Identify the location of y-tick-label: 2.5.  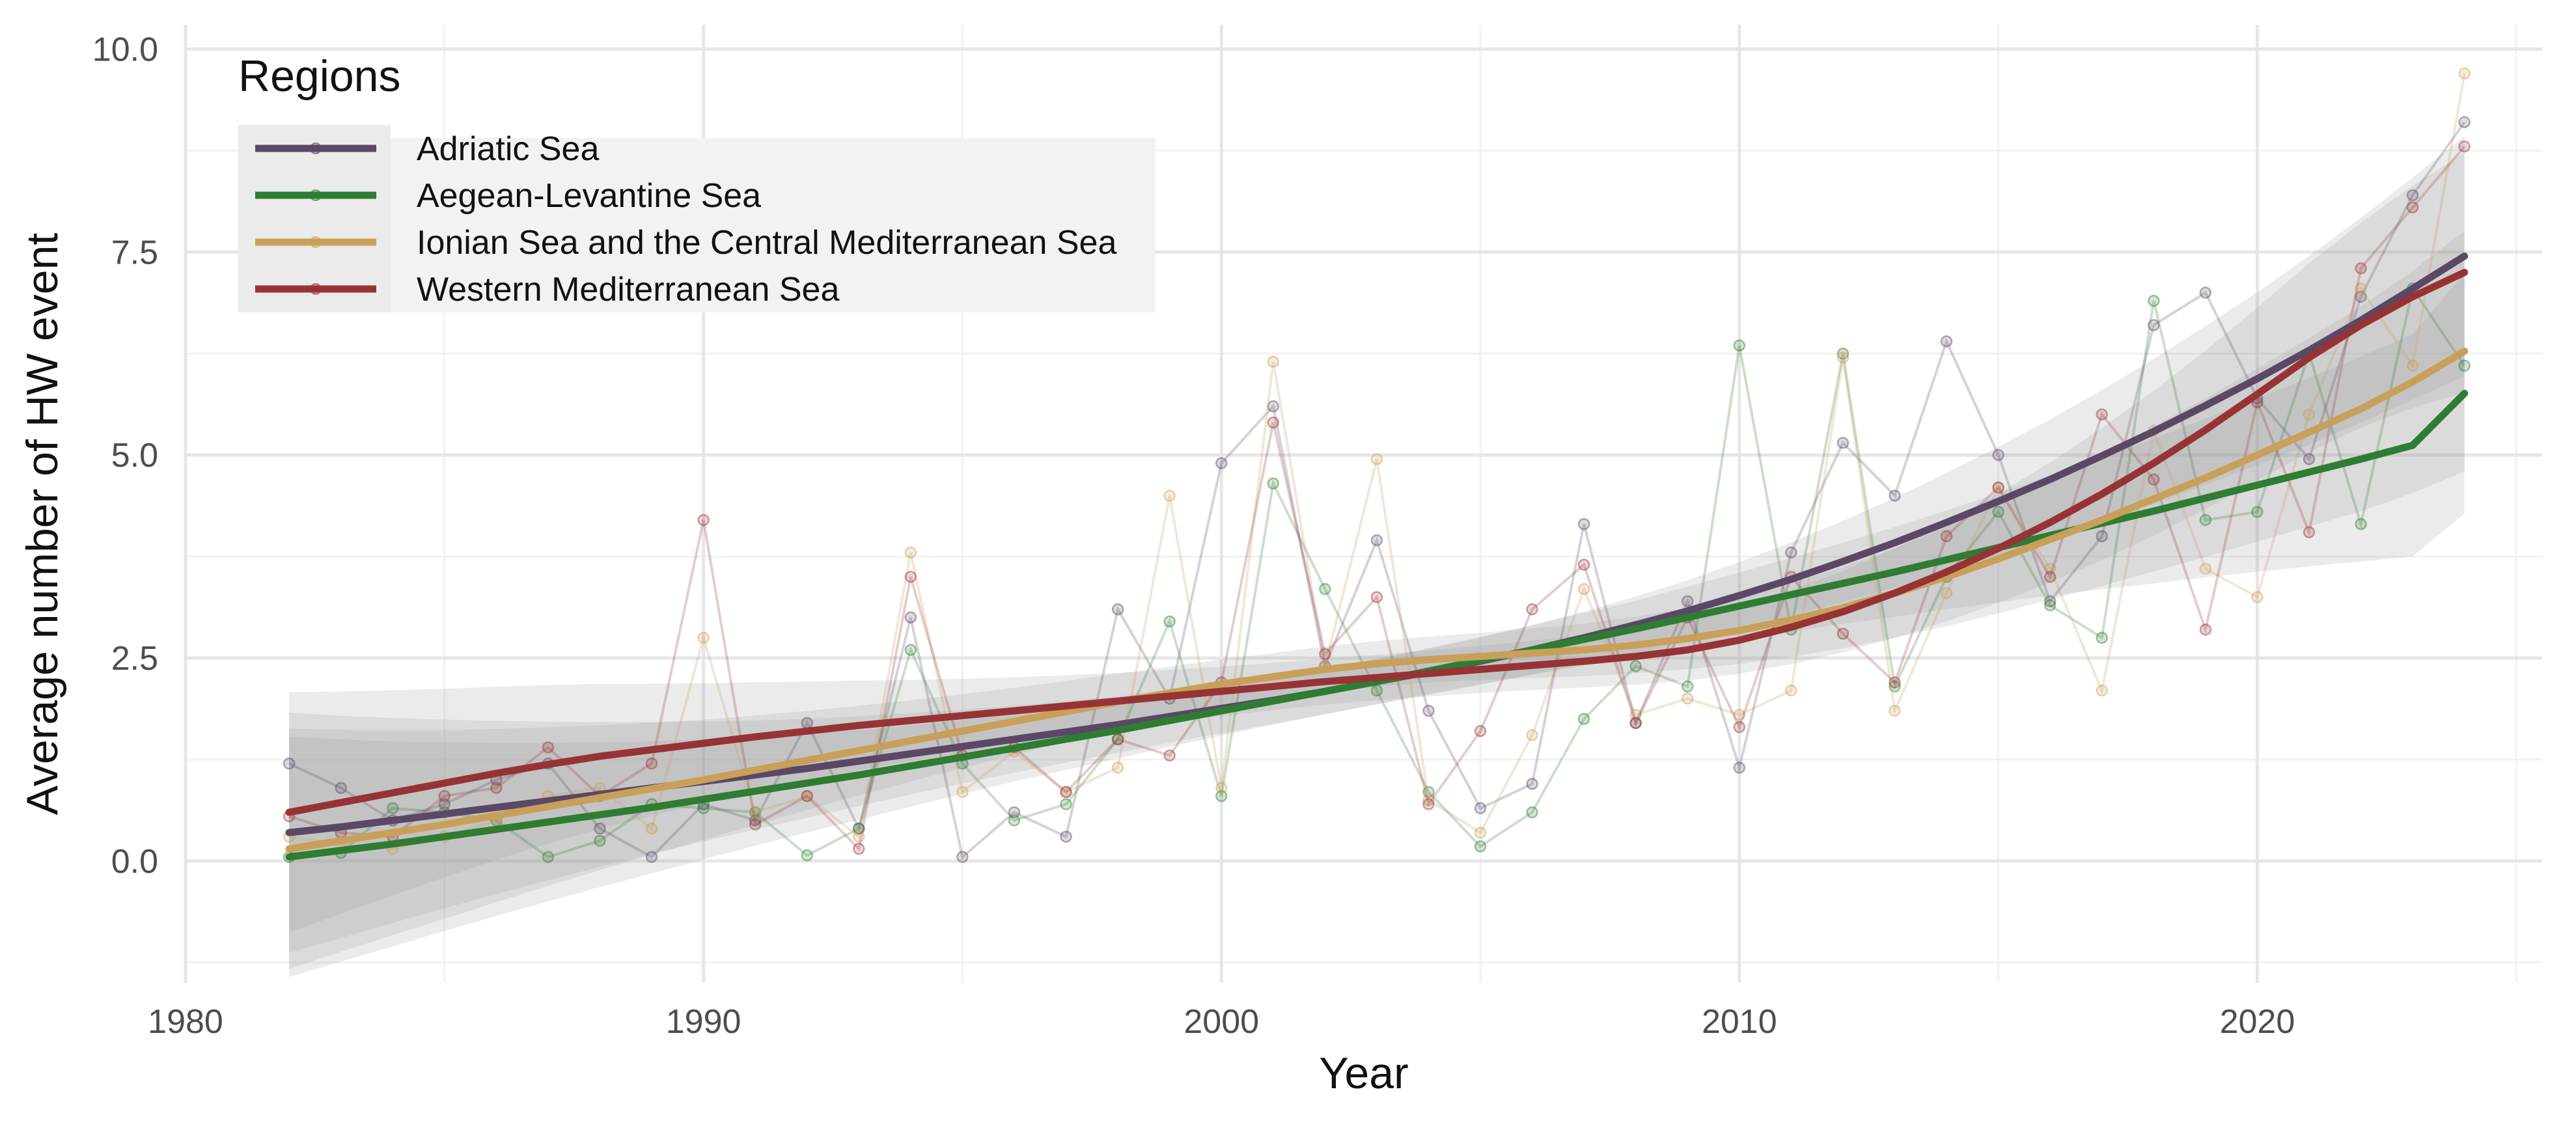
(134, 659).